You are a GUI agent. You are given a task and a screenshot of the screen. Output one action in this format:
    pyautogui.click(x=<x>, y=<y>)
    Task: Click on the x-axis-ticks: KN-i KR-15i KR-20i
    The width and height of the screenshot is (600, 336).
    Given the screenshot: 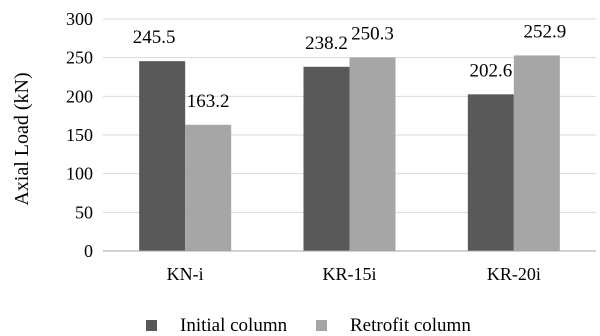 What is the action you would take?
    pyautogui.click(x=354, y=274)
    